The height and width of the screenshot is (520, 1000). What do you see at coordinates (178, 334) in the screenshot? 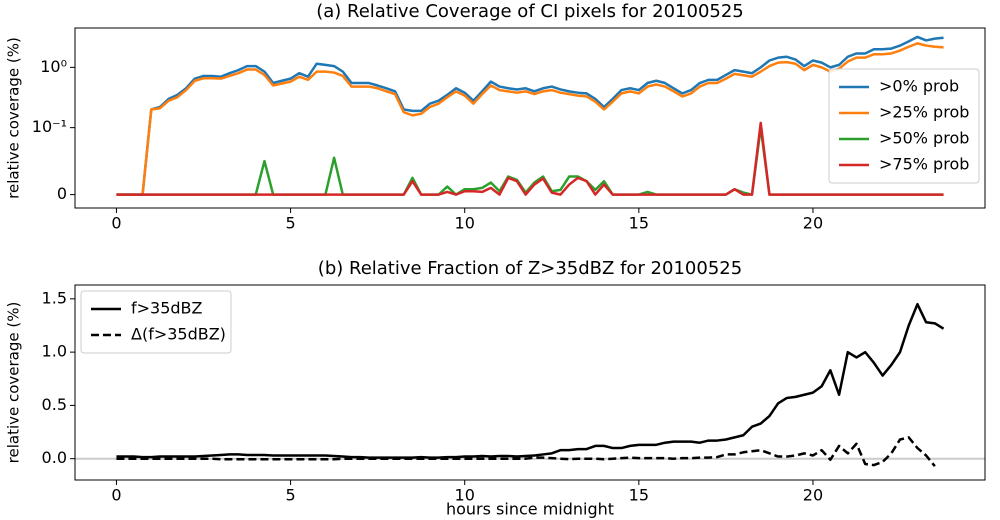
I see `legend-label: Δ(f>35dBZ)` at bounding box center [178, 334].